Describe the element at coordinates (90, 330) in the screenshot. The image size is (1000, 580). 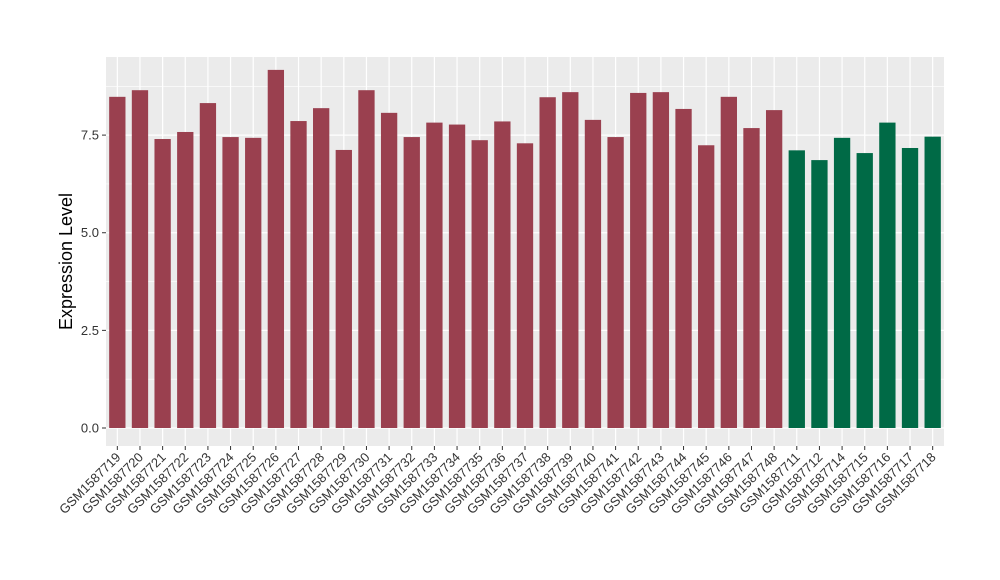
I see `y-tick-label: 2.5` at that location.